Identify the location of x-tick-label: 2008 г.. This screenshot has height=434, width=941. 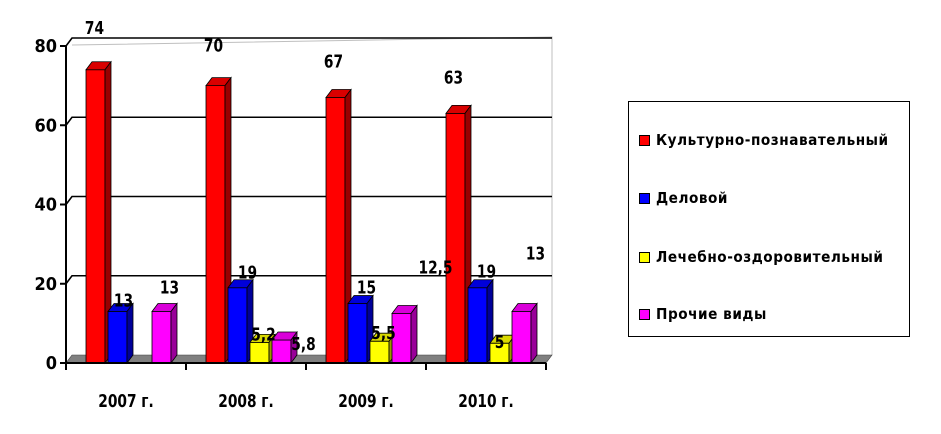
(245, 401).